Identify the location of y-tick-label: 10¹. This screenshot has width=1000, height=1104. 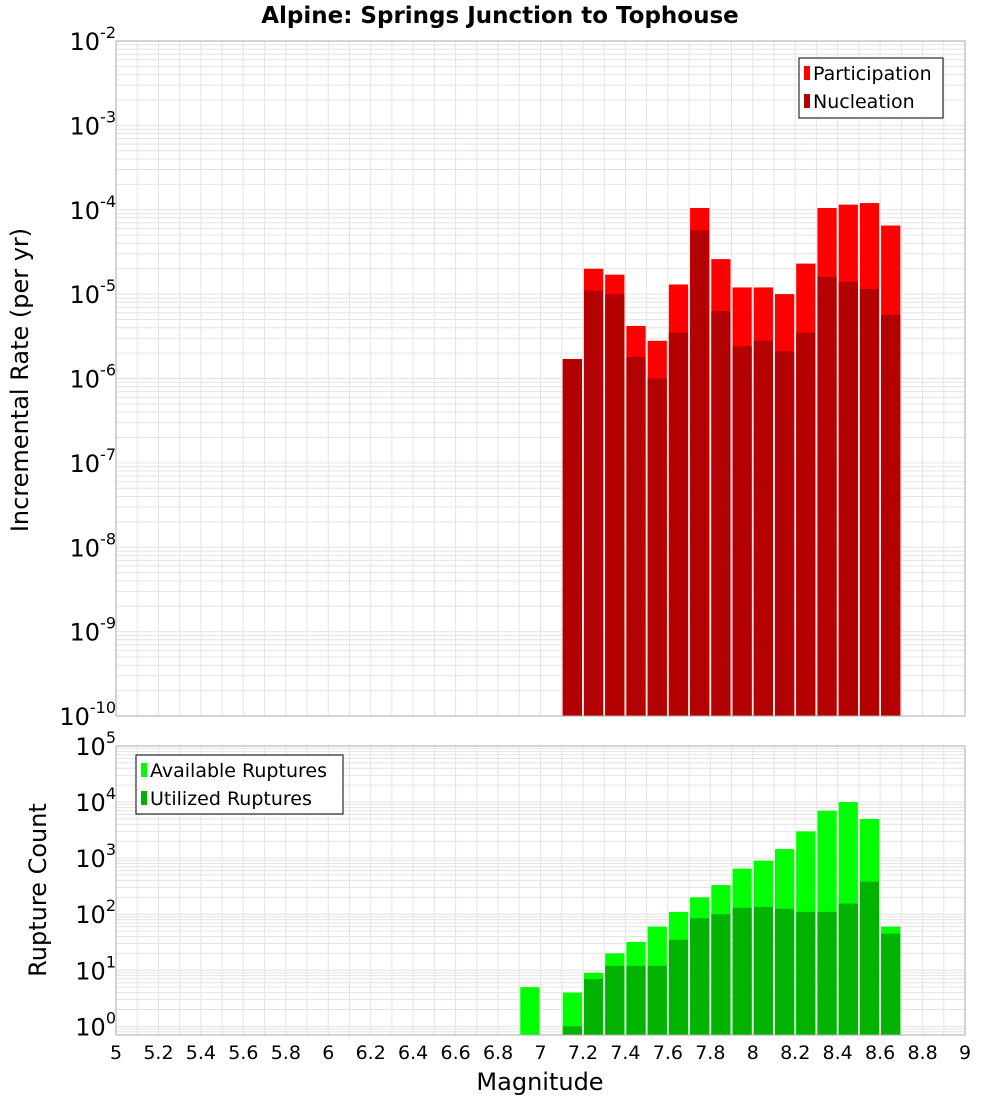
(95, 968).